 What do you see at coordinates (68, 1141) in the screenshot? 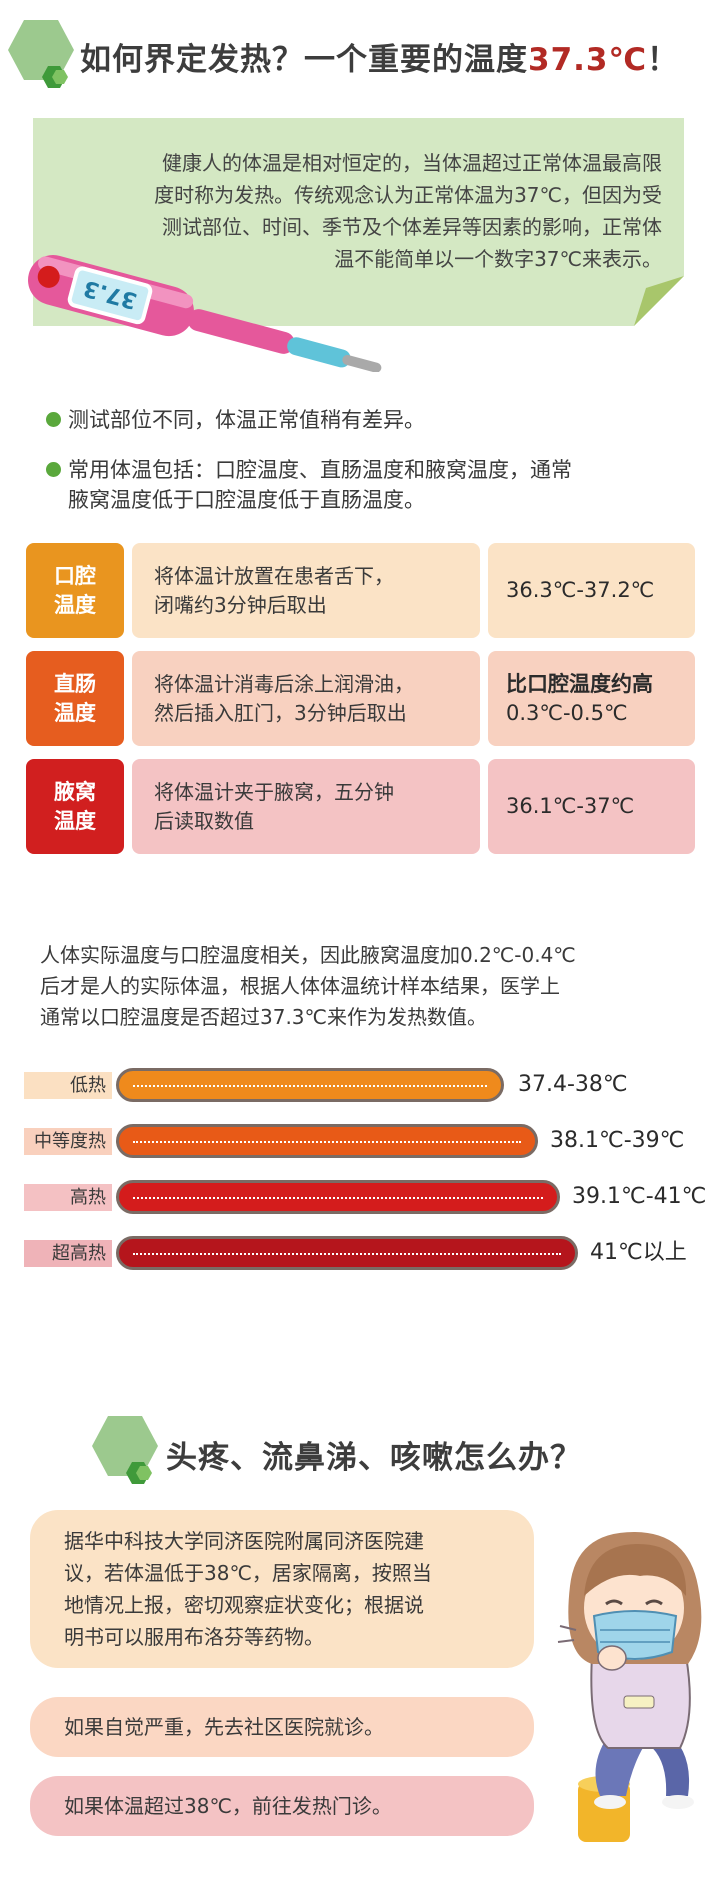
I see `fever-level-label: 中等度热` at bounding box center [68, 1141].